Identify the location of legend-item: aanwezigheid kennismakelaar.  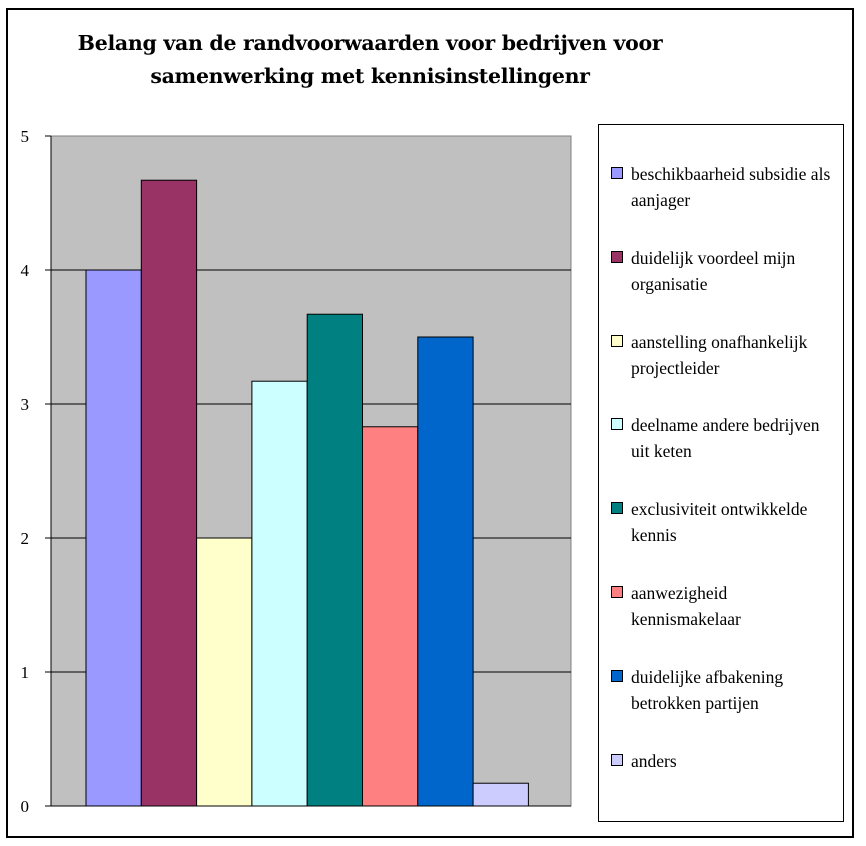
(724, 606).